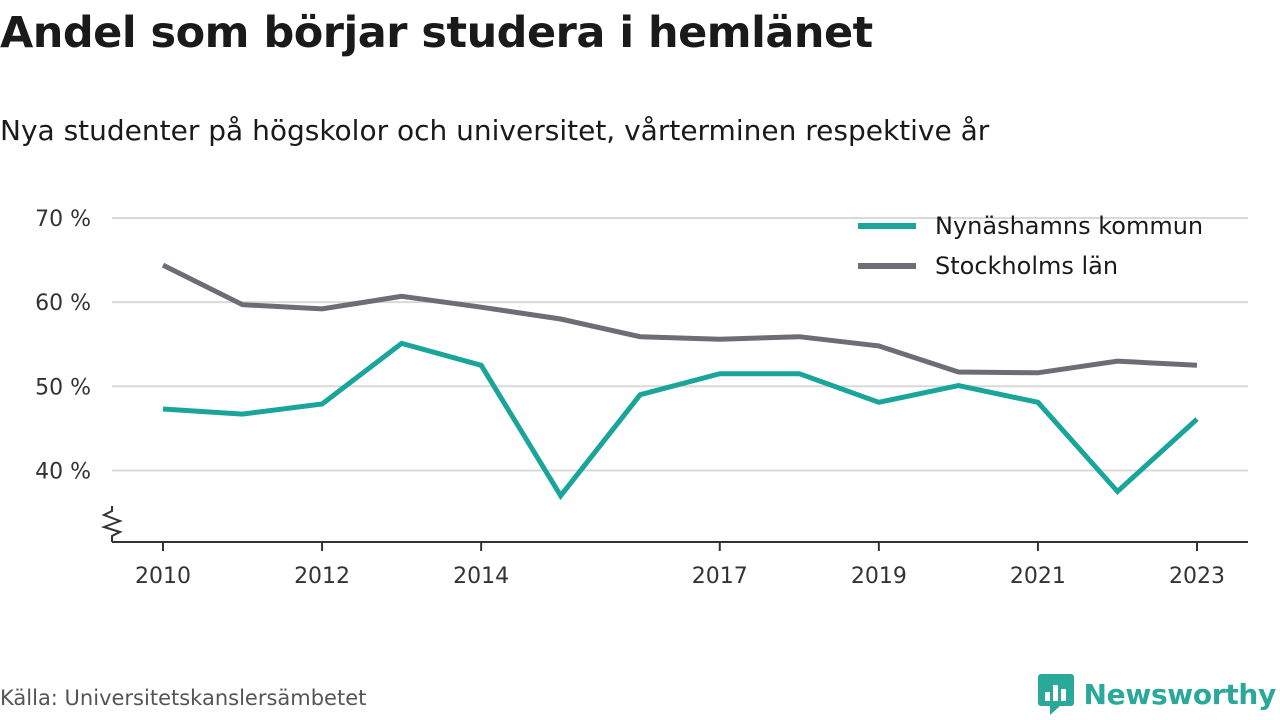  I want to click on x-axis-ticks: 2010 2012 2014 2017 2019 2021 2023, so click(680, 565).